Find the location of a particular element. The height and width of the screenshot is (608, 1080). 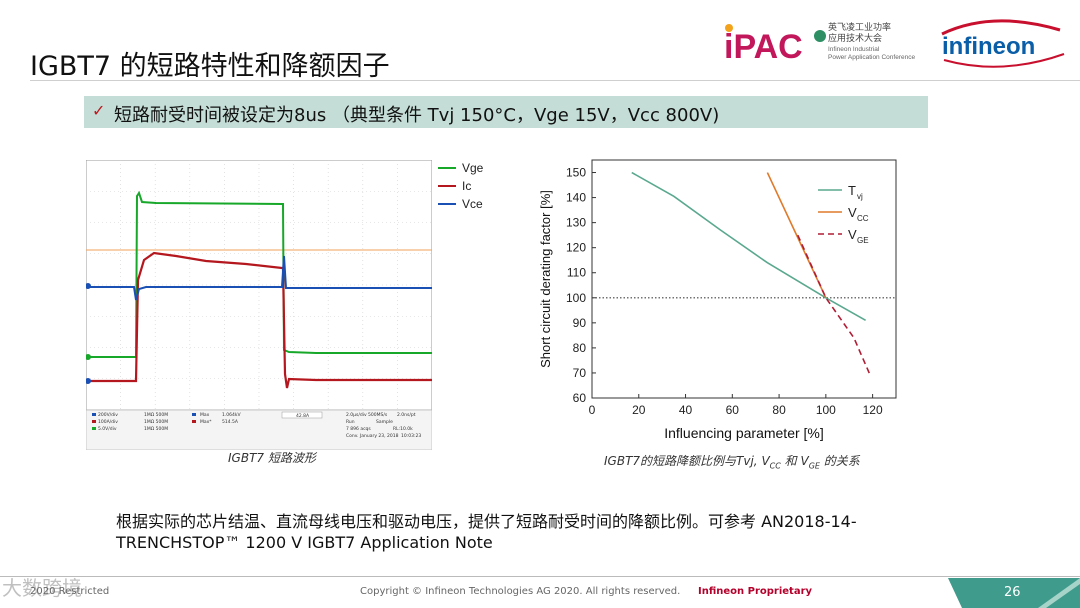

caption-main: IGBT7的短路降额比例与Tvj, is located at coordinates (683, 461).